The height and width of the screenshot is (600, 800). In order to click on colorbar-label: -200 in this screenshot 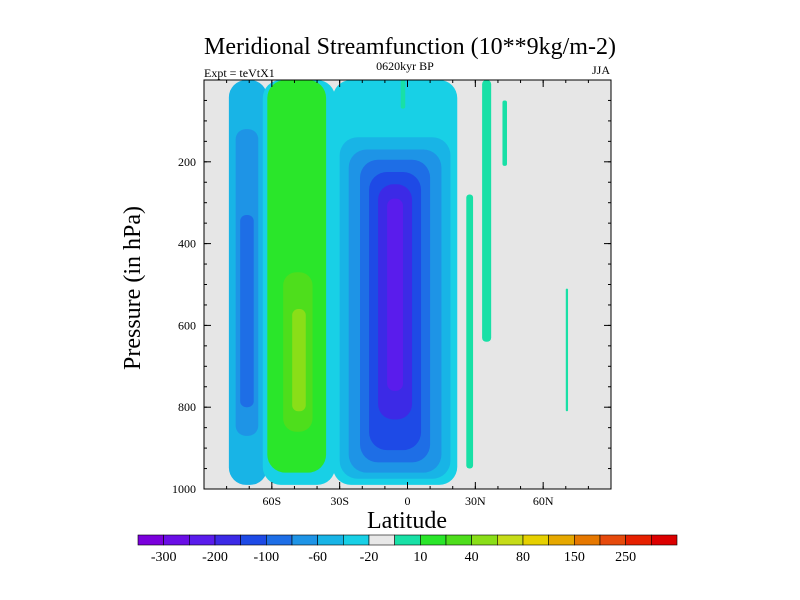, I will do `click(215, 557)`.